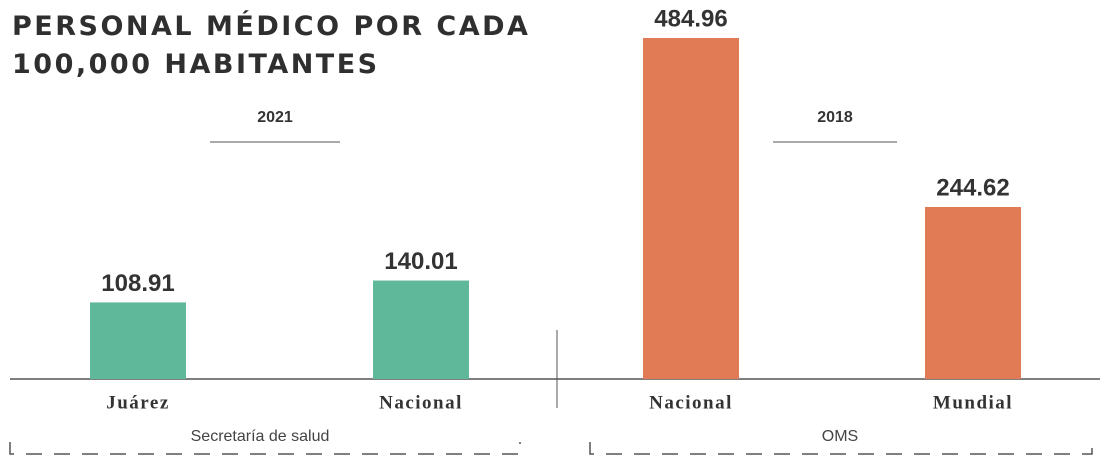  What do you see at coordinates (275, 117) in the screenshot?
I see `group-year: 2021` at bounding box center [275, 117].